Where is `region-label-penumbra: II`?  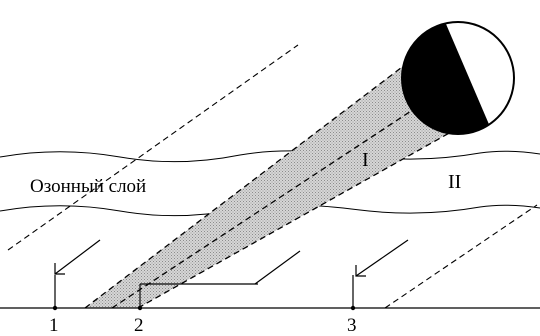 region-label-penumbra: II is located at coordinates (454, 182).